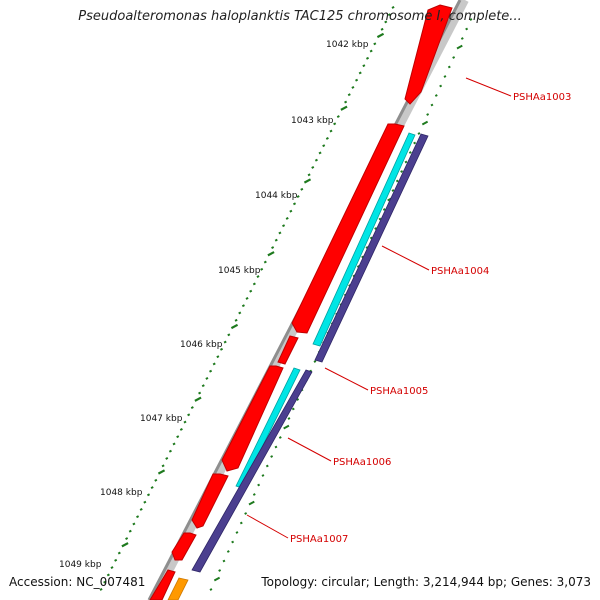 The height and width of the screenshot is (600, 600). I want to click on kbp-label-1046: 1046 kbp, so click(201, 345).